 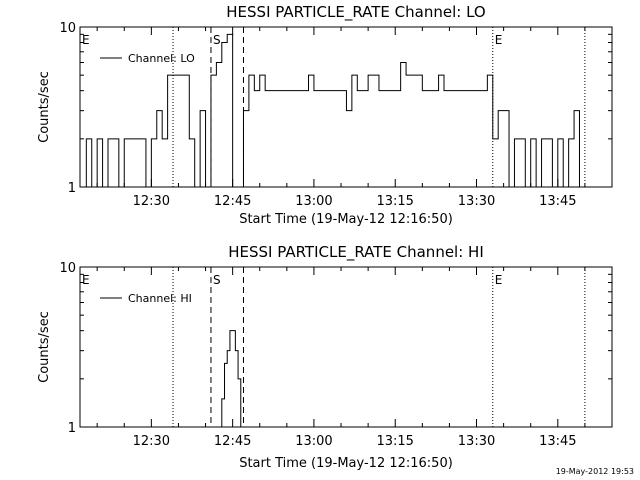 What do you see at coordinates (160, 298) in the screenshot?
I see `legend-label: Channel: HI` at bounding box center [160, 298].